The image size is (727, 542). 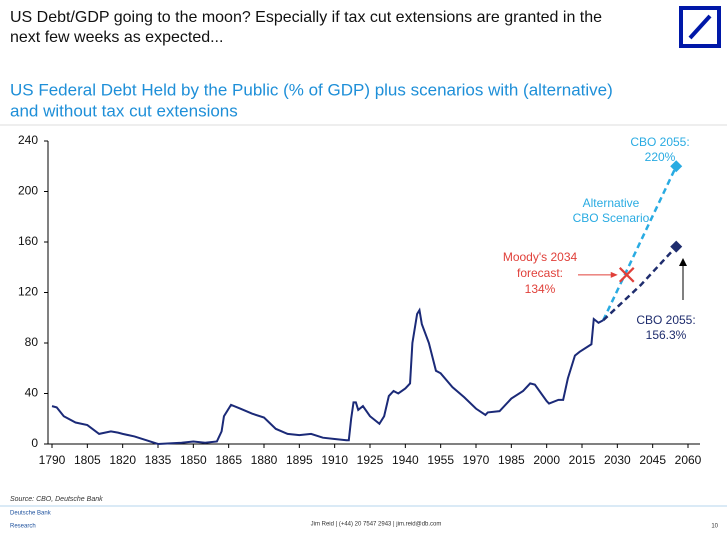 What do you see at coordinates (611, 203) in the screenshot?
I see `annotation: Alternative` at bounding box center [611, 203].